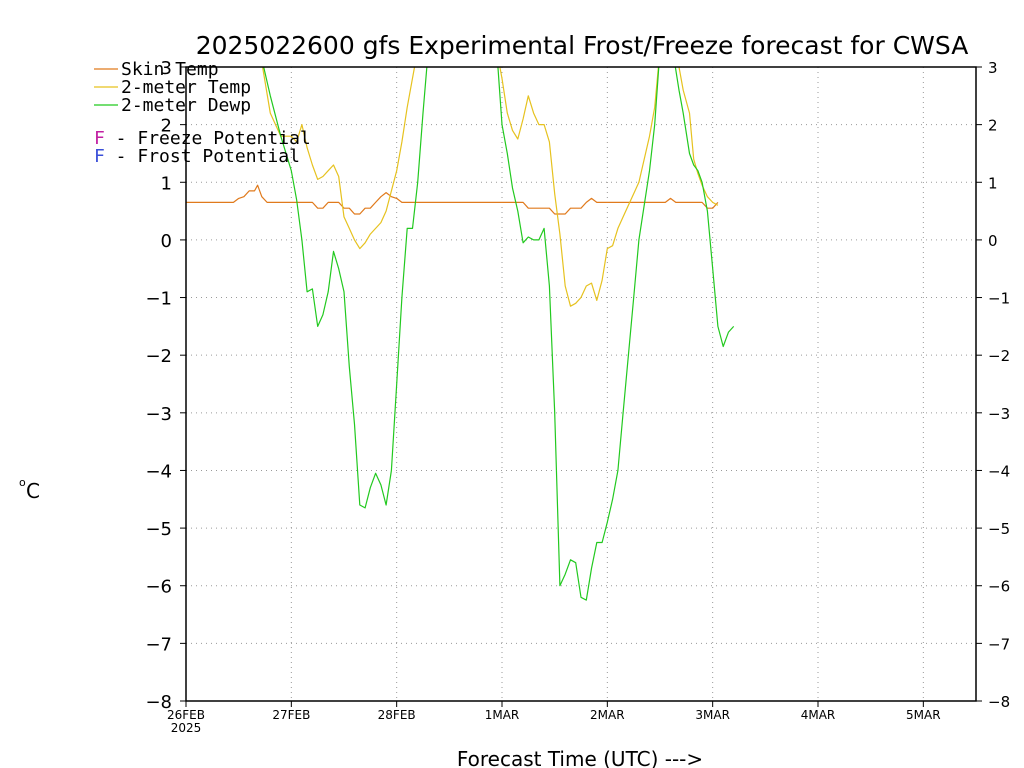 The image size is (1024, 768). I want to click on x-tick-label: 26FEB, so click(186, 715).